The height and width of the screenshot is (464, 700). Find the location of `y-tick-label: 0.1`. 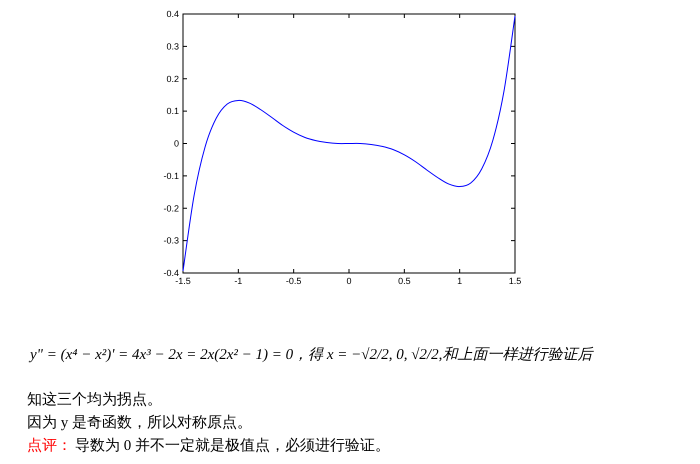

y-tick-label: 0.1 is located at coordinates (172, 111).